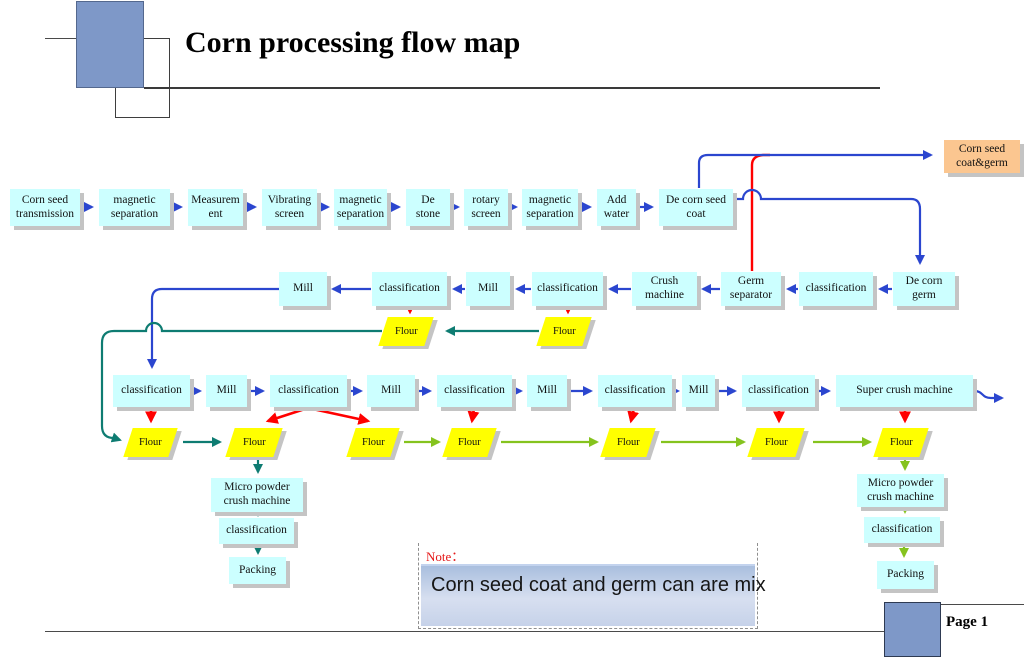 This screenshot has height=661, width=1024. What do you see at coordinates (982, 604) in the screenshot?
I see `footer-accent-line` at bounding box center [982, 604].